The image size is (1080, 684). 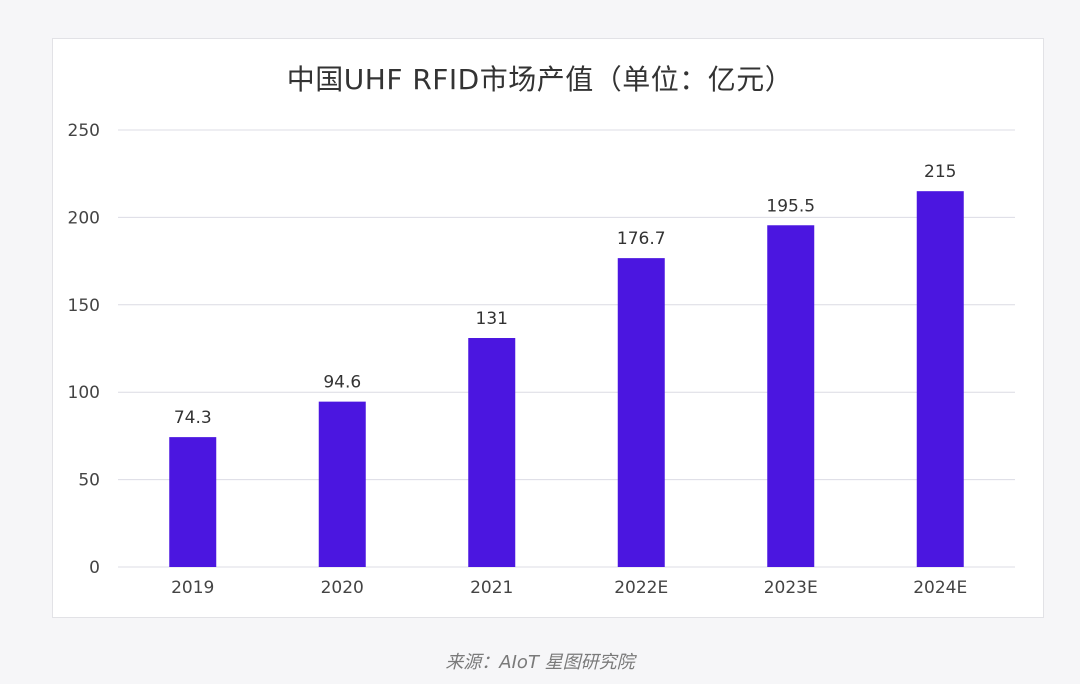 What do you see at coordinates (342, 588) in the screenshot?
I see `x-tick-label: 2020` at bounding box center [342, 588].